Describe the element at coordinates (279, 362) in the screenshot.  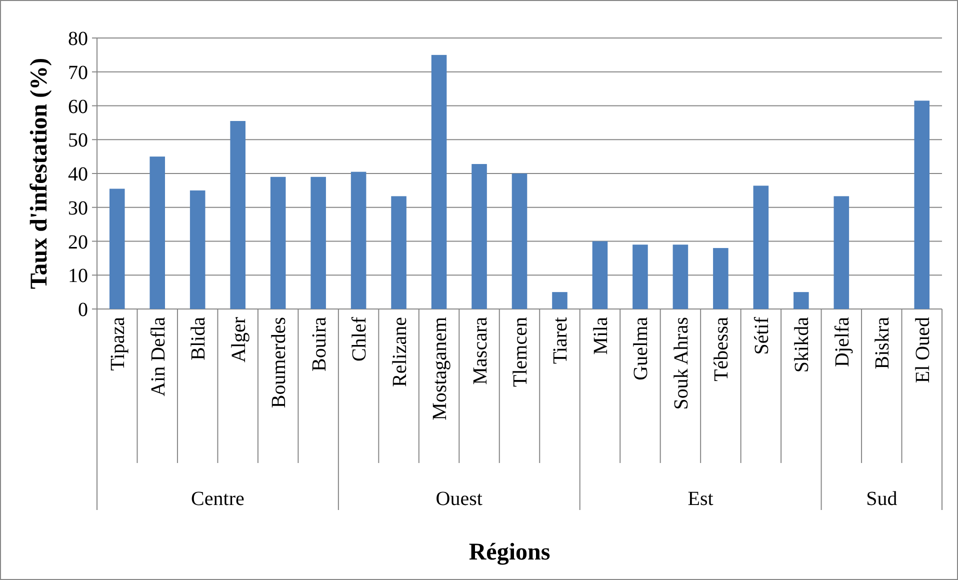
I see `x-tick-label: Boumerdes` at that location.